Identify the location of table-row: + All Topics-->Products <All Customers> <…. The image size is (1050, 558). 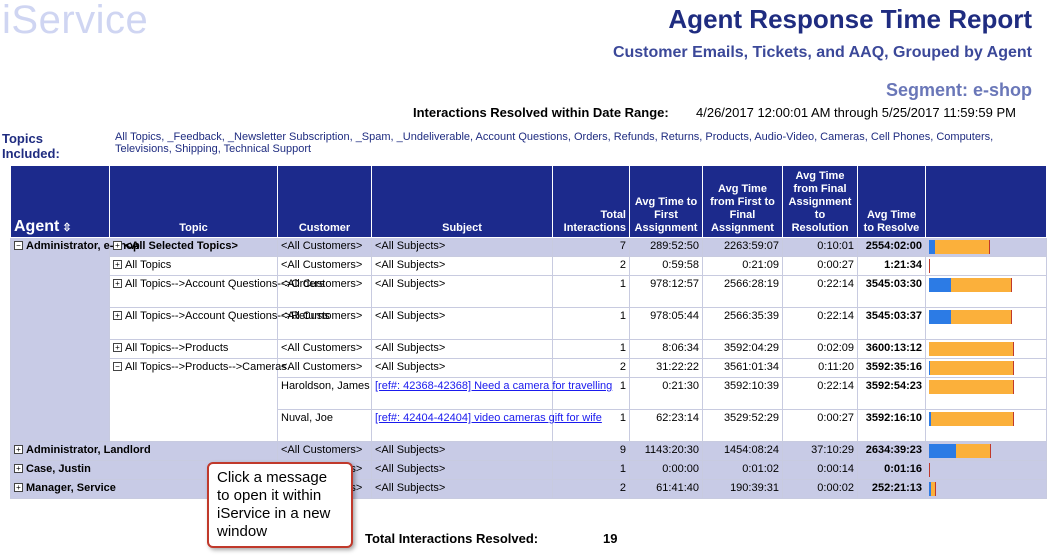
(529, 349).